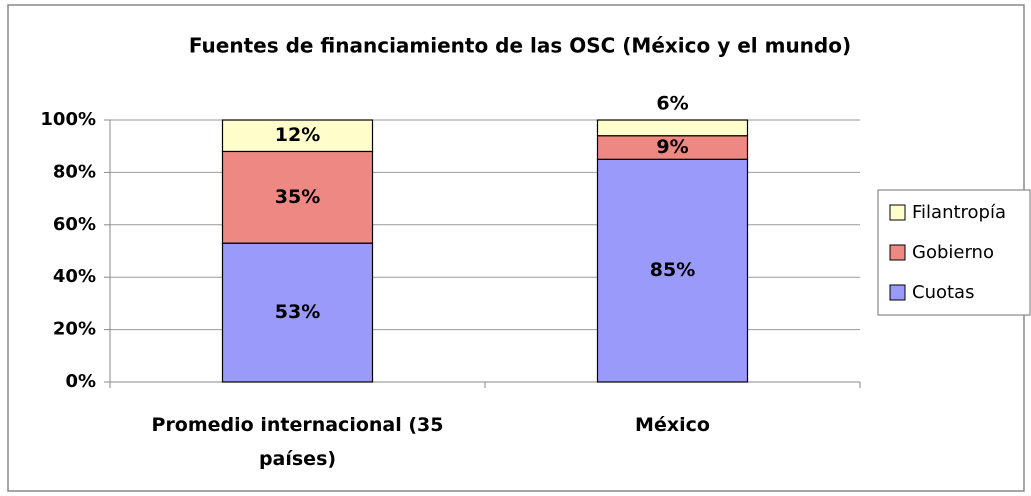  What do you see at coordinates (943, 292) in the screenshot?
I see `legend-label: Cuotas` at bounding box center [943, 292].